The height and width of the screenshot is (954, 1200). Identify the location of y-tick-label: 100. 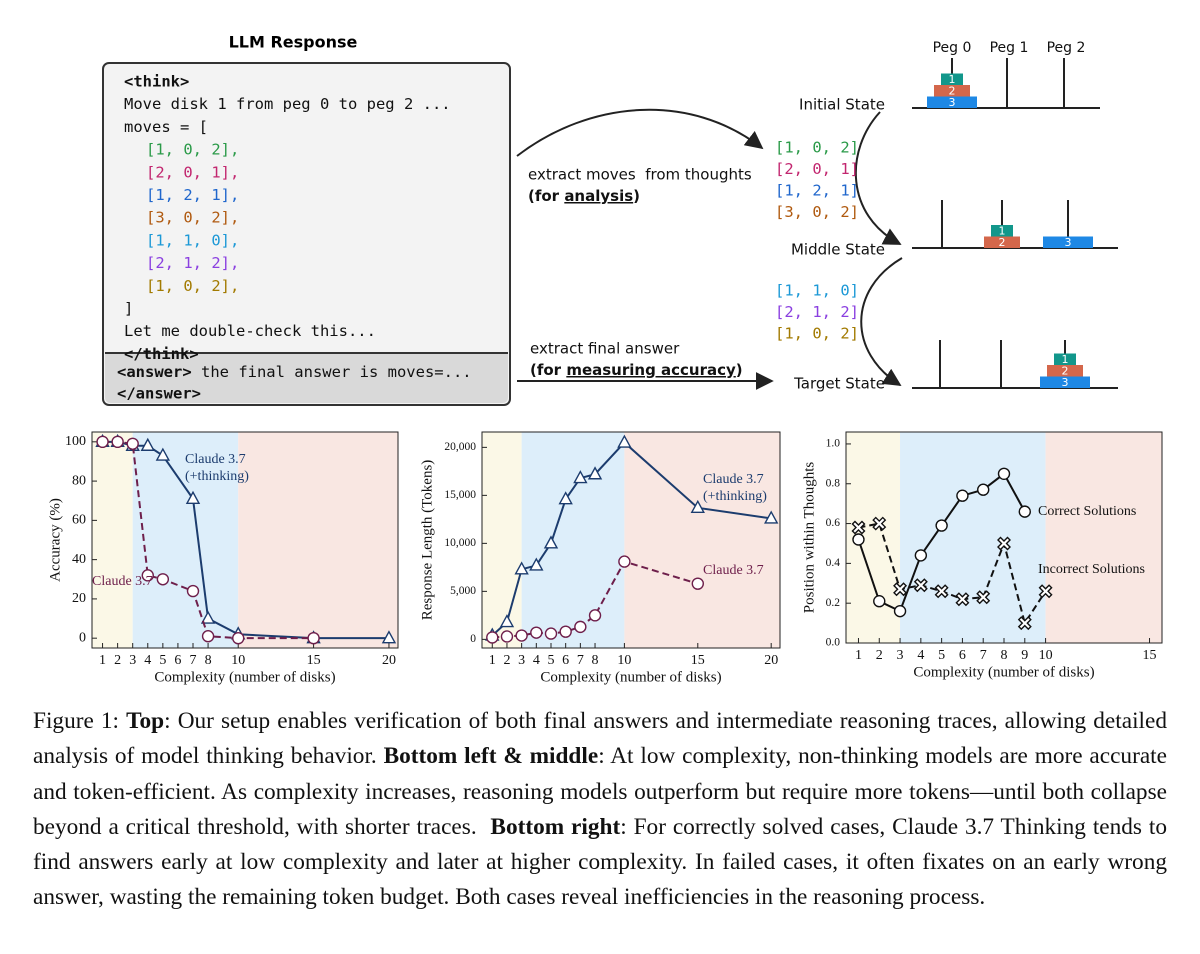
(75, 441).